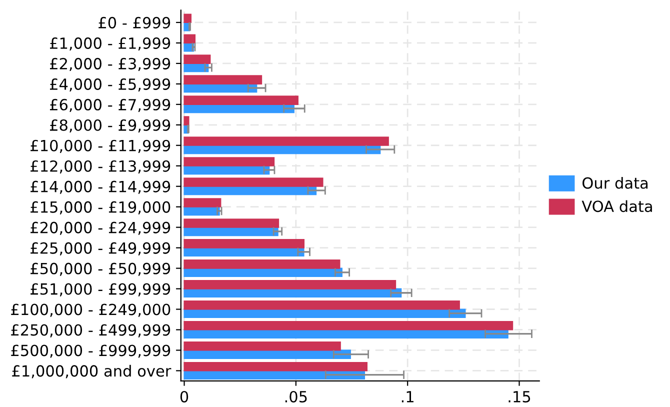 Image resolution: width=670 pixels, height=407 pixels. Describe the element at coordinates (100, 228) in the screenshot. I see `y-tick-label: £20,000 - £24,999` at that location.